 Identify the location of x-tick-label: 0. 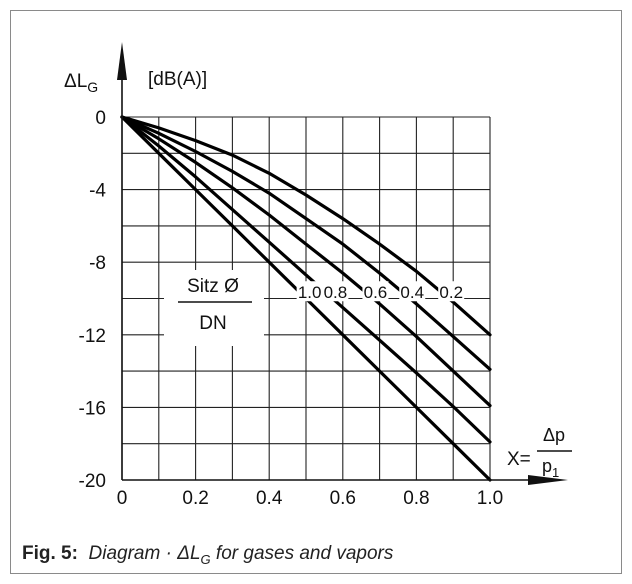
(122, 498).